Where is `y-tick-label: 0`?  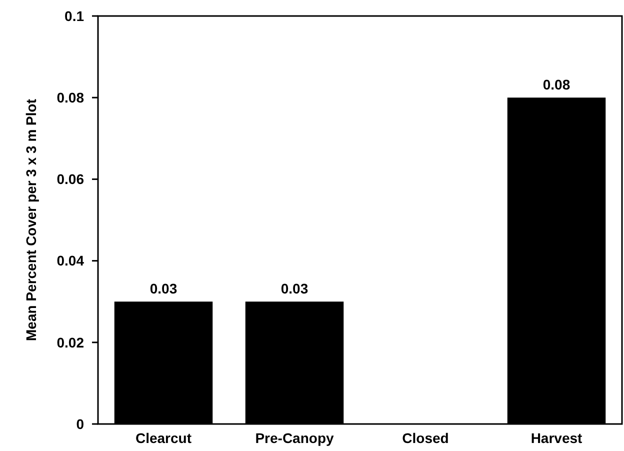
y-tick-label: 0 is located at coordinates (80, 424).